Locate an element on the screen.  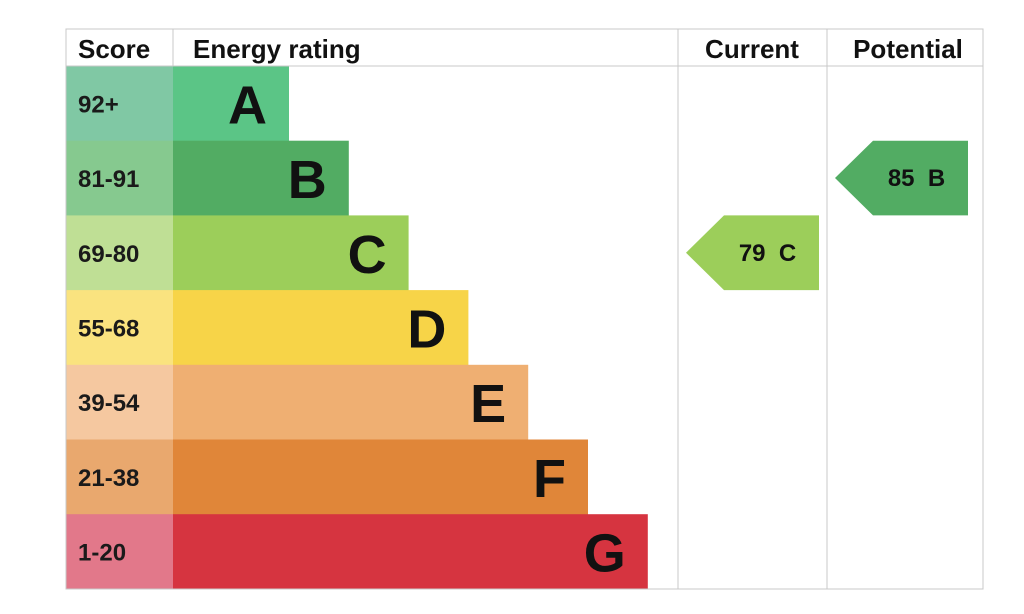
score-cell-f is located at coordinates (119, 477).